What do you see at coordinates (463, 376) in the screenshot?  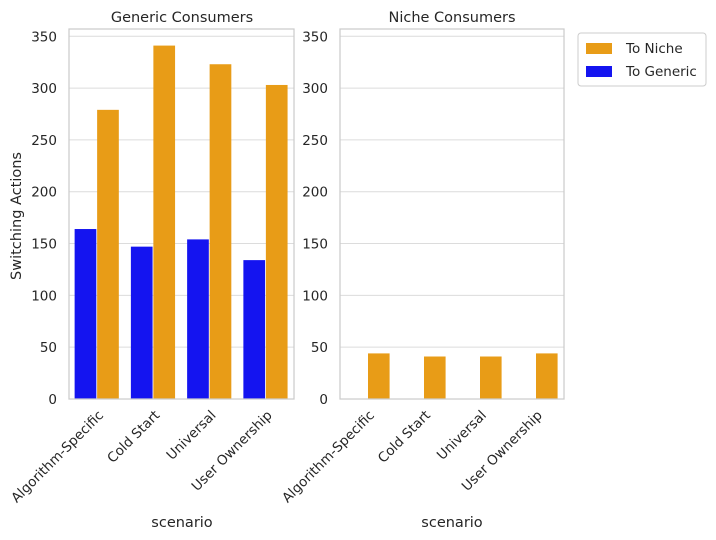 I see `bars` at bounding box center [463, 376].